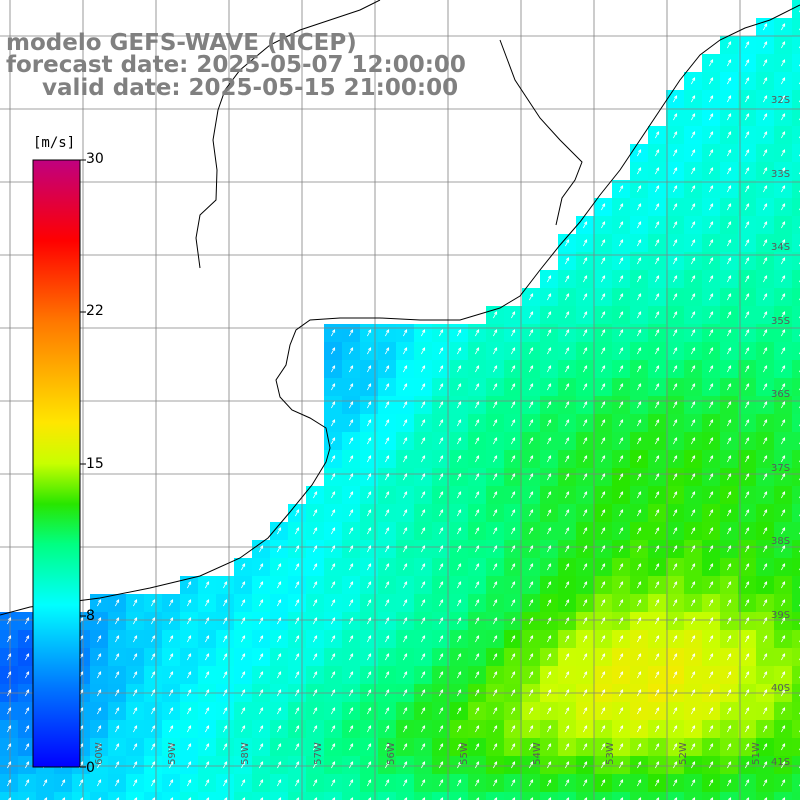 This screenshot has width=800, height=800. What do you see at coordinates (781, 541) in the screenshot?
I see `latitude-label: 38S` at bounding box center [781, 541].